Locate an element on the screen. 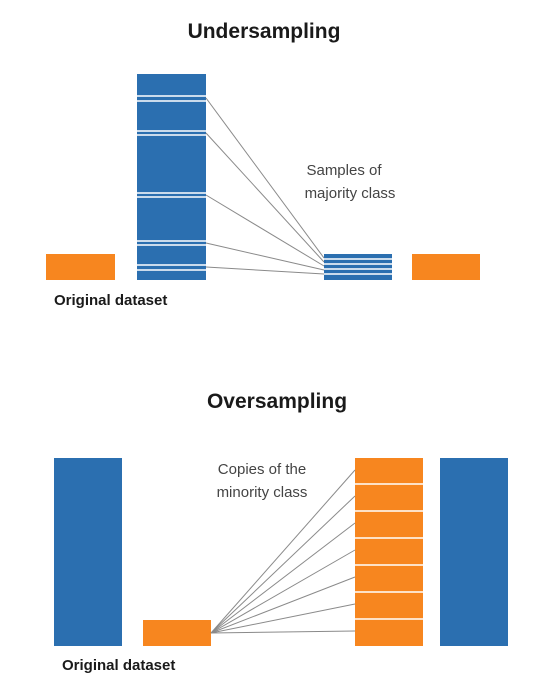  undersampling-connector-lines is located at coordinates (265, 186).